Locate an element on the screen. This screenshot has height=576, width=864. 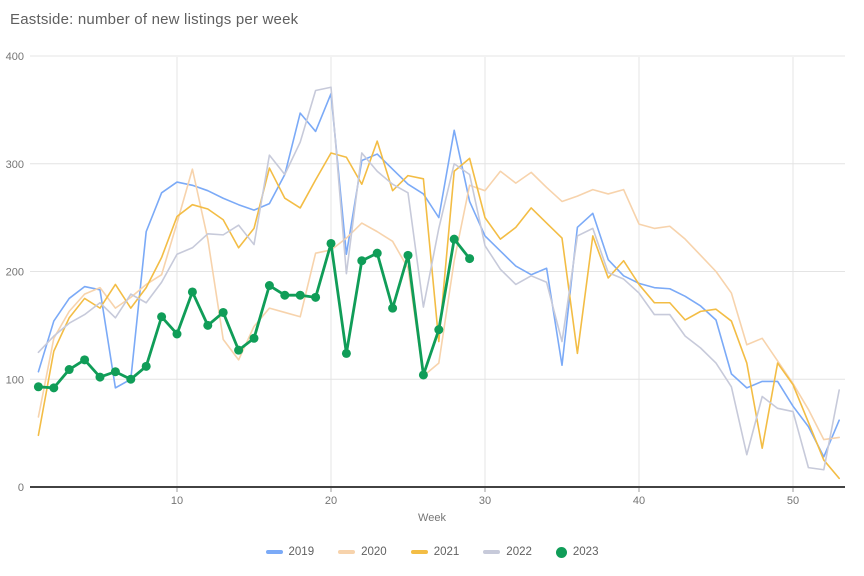
y-axis-tick-label: 200 is located at coordinates (15, 273).